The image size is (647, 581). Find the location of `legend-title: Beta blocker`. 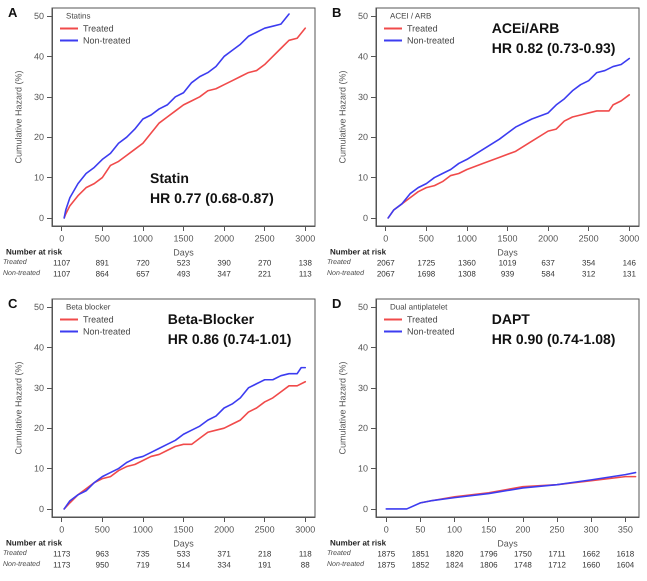

legend-title: Beta blocker is located at coordinates (88, 307).